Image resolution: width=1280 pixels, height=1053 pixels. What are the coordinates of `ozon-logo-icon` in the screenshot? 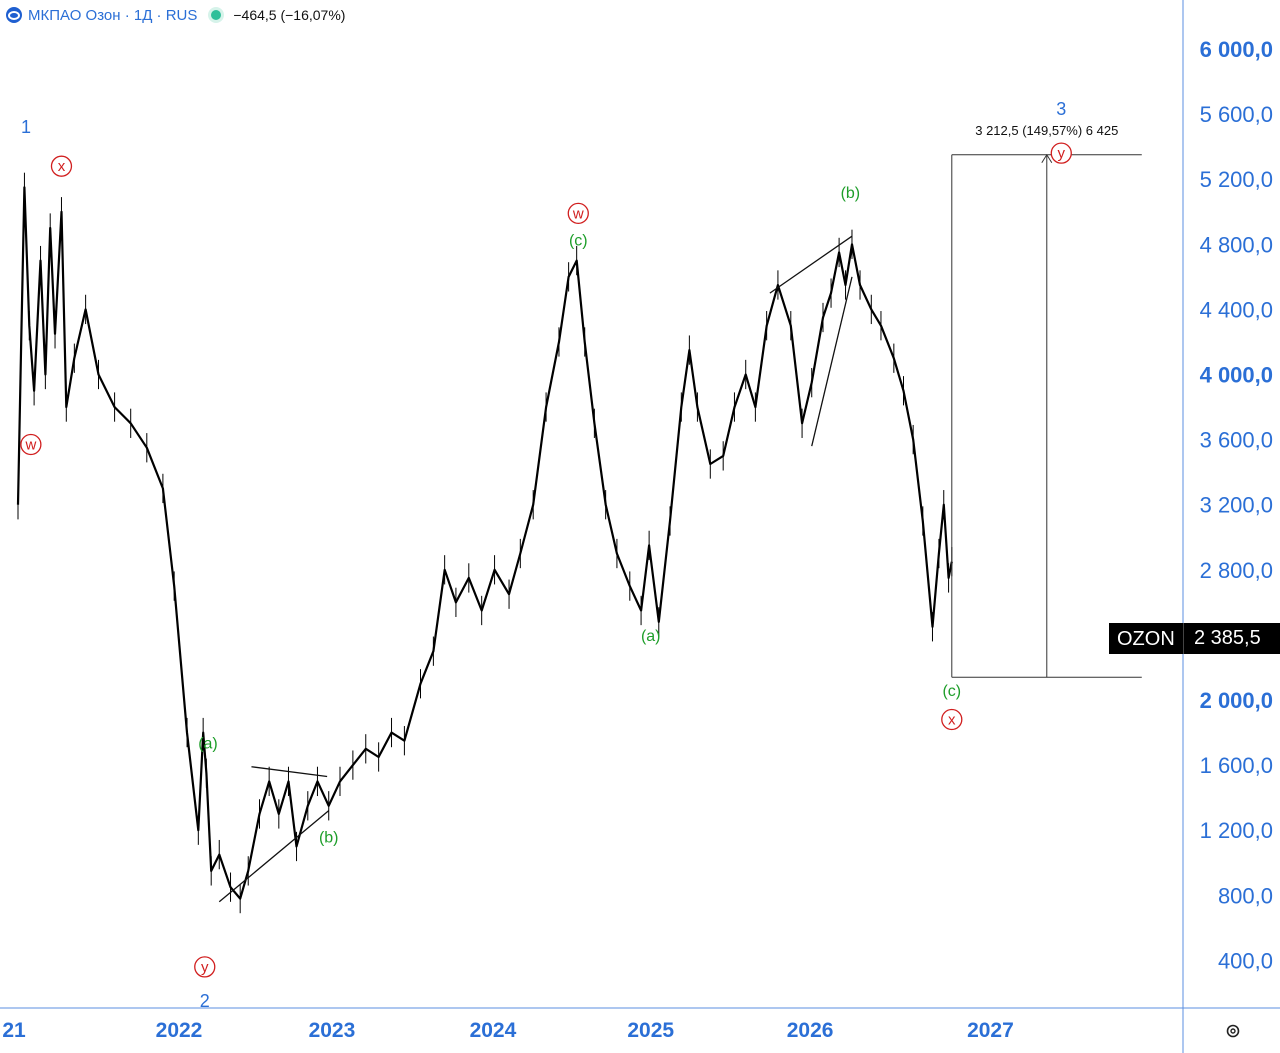 It's located at (14, 15).